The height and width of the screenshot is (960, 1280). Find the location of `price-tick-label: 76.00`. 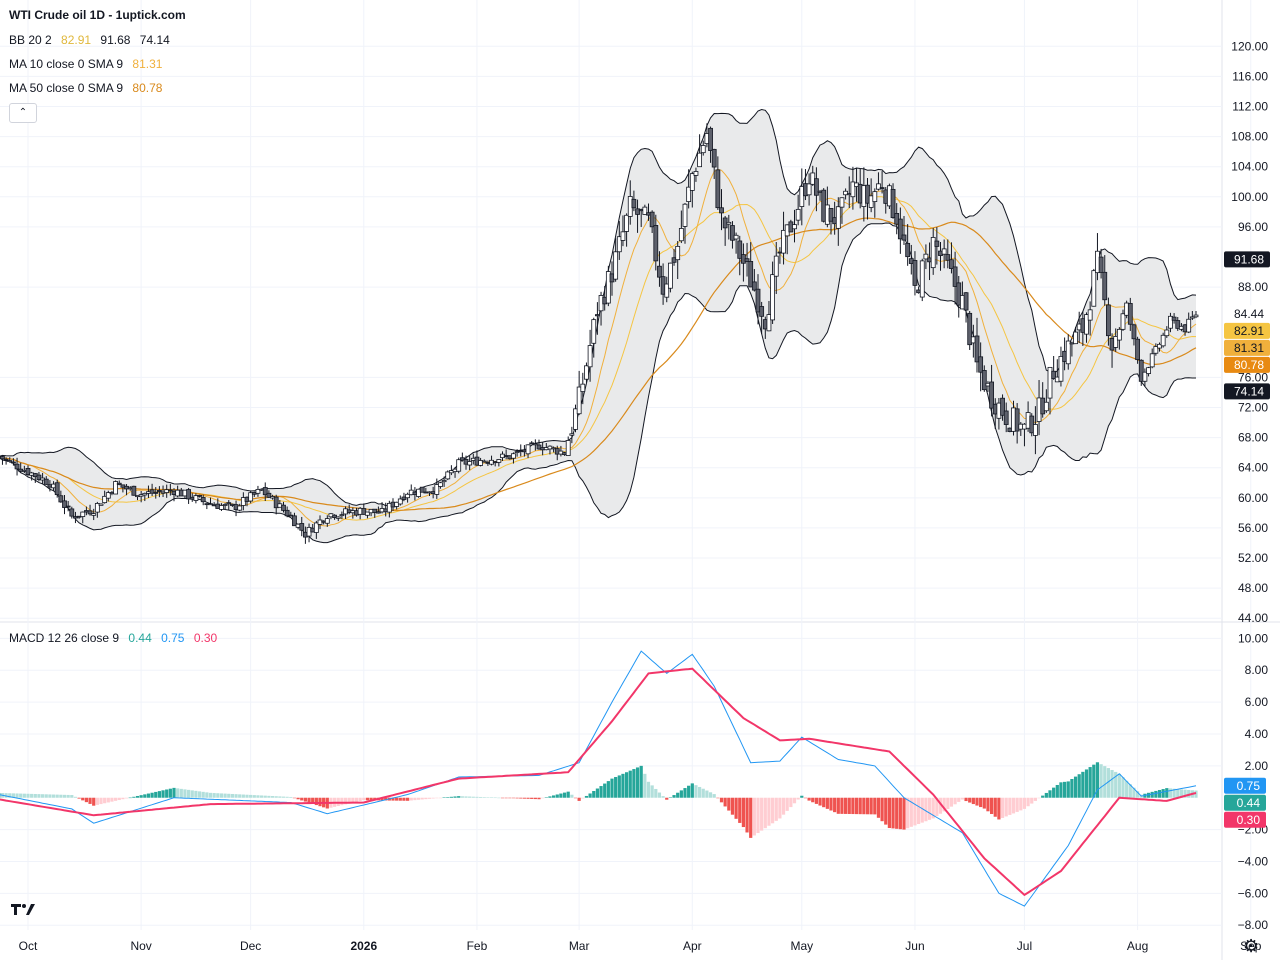

price-tick-label: 76.00 is located at coordinates (1253, 377).